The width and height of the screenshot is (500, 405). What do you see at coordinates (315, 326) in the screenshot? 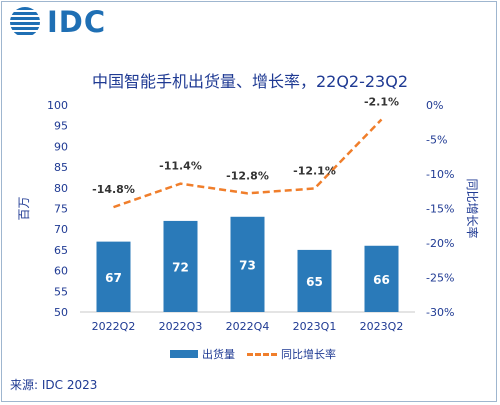
I see `x-tick-label: 2023Q1` at bounding box center [315, 326].